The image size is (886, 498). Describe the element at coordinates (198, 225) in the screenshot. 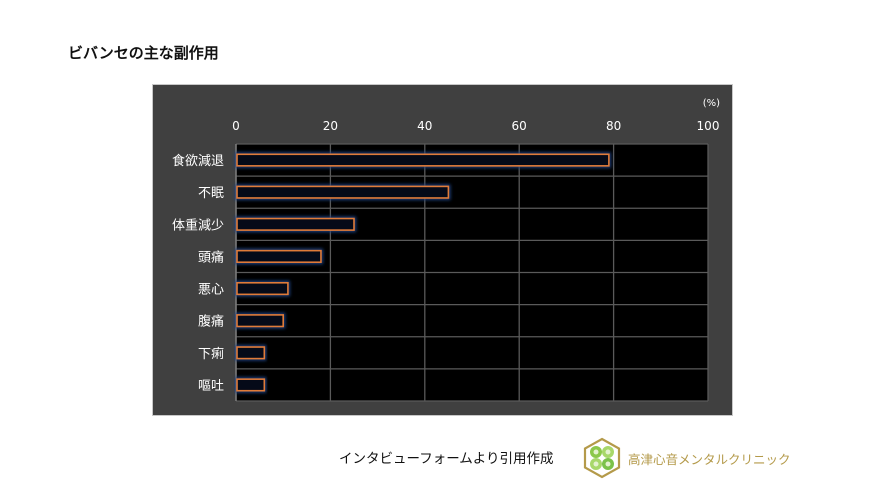

I see `category-label: 体重減少` at that location.